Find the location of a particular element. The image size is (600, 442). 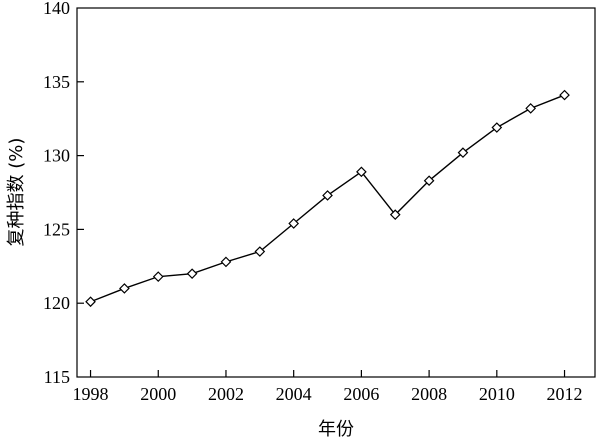

y-axis-title: 复种指数 (%) is located at coordinates (16, 192).